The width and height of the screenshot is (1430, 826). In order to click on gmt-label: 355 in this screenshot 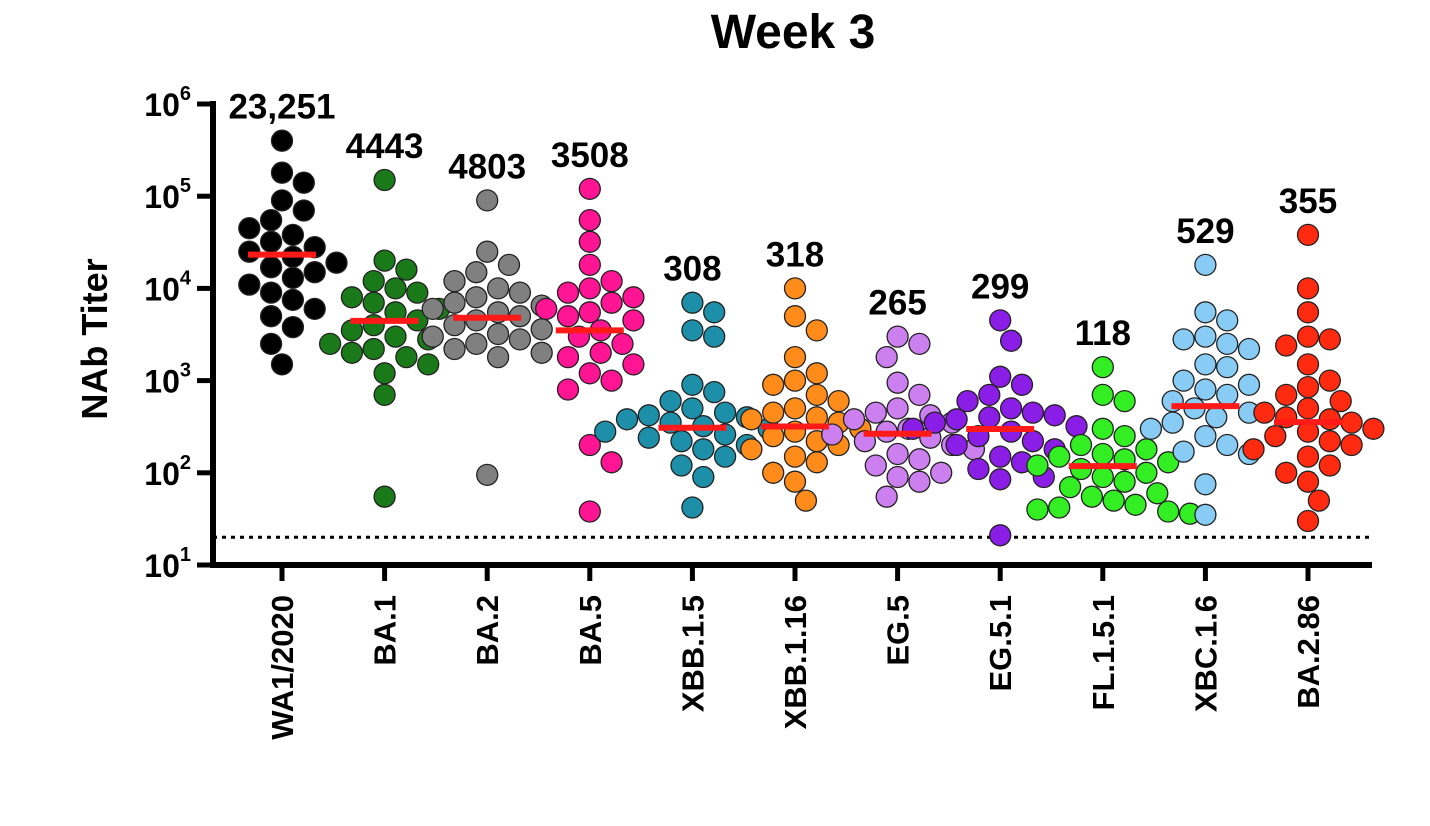, I will do `click(1308, 201)`.